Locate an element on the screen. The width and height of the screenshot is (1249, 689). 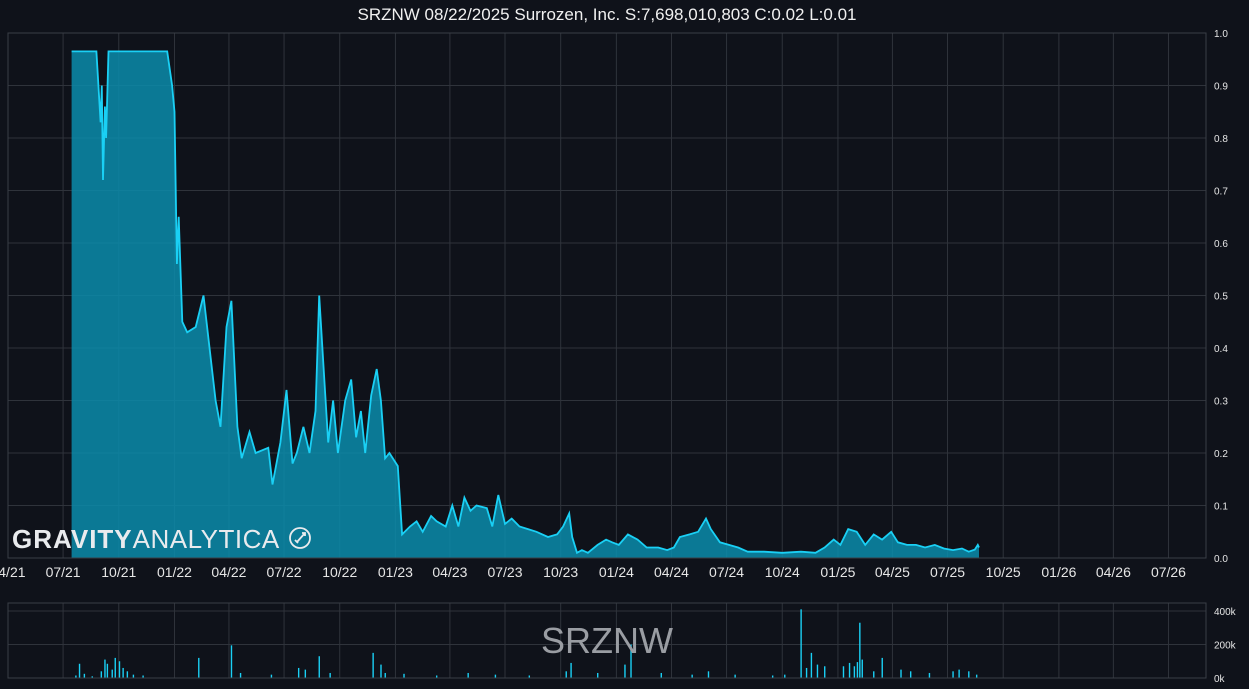
volume-y-tick-label: 400k is located at coordinates (1225, 612).